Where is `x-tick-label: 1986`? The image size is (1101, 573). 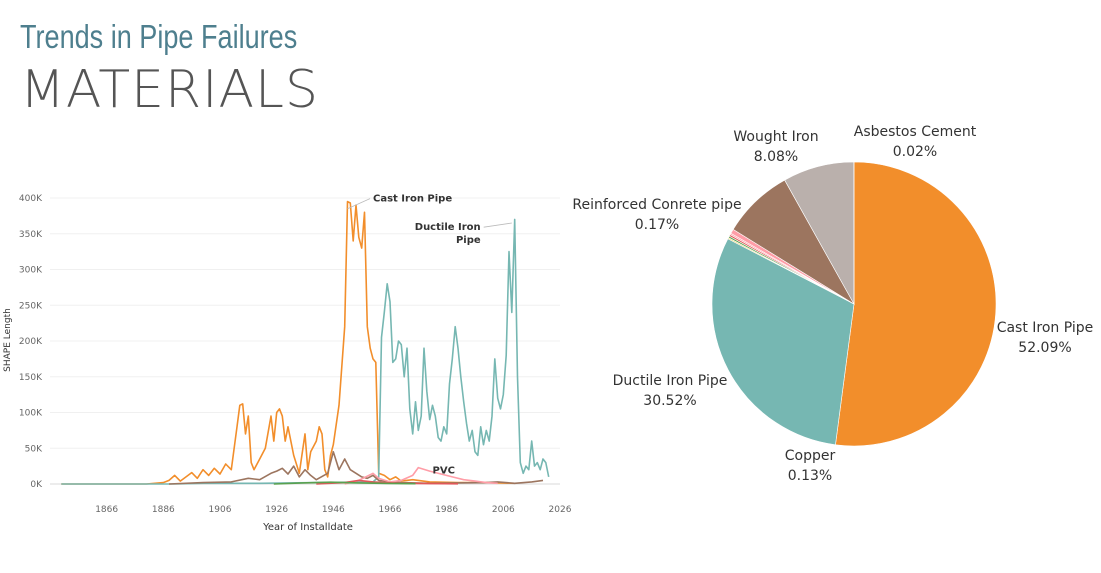 x-tick-label: 1986 is located at coordinates (446, 510).